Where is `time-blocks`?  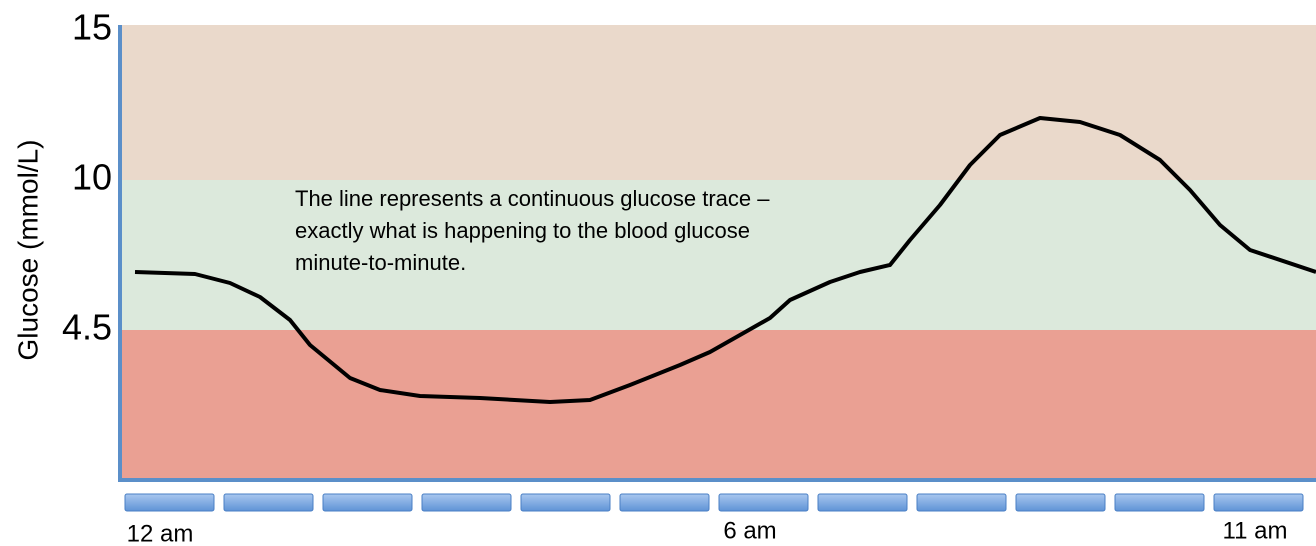
time-blocks is located at coordinates (714, 502).